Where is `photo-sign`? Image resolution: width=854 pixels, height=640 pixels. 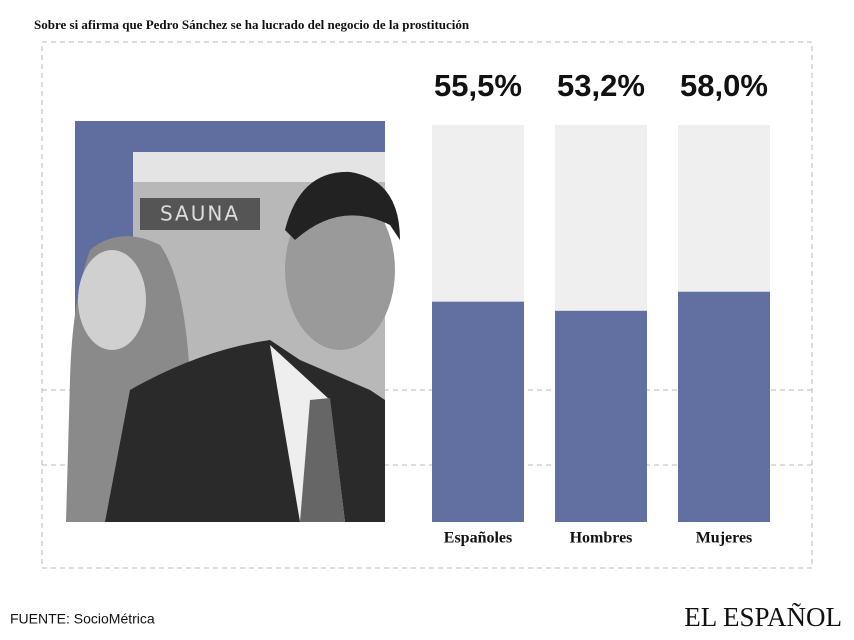
photo-sign is located at coordinates (200, 214).